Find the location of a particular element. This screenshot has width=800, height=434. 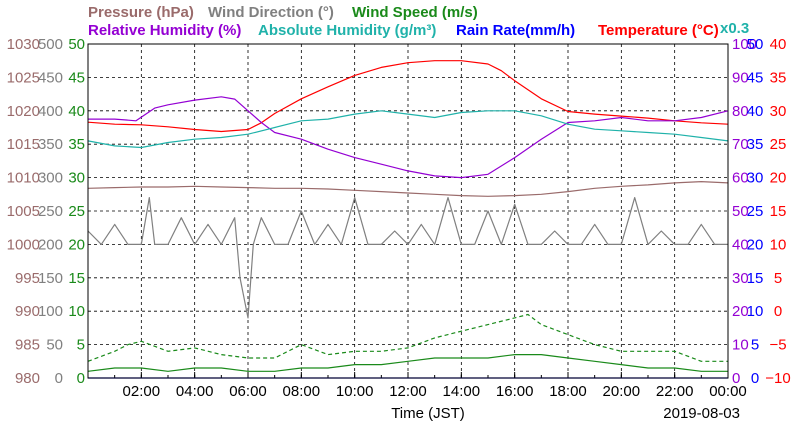

wind-speed-tick-label: 5 is located at coordinates (81, 345).